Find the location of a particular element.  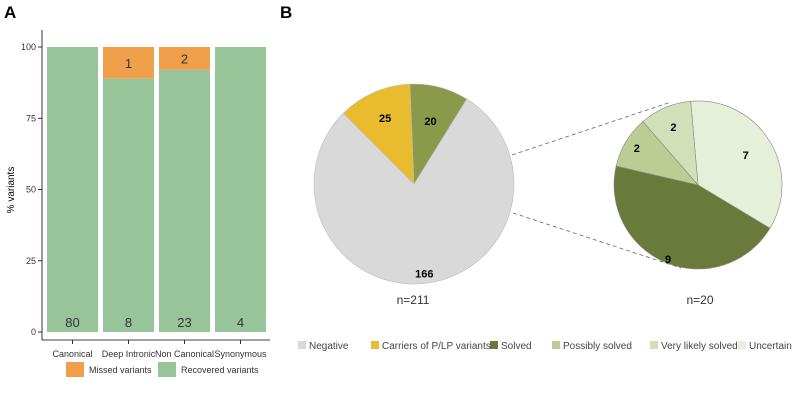

y-axis-title: % variants is located at coordinates (11, 190).